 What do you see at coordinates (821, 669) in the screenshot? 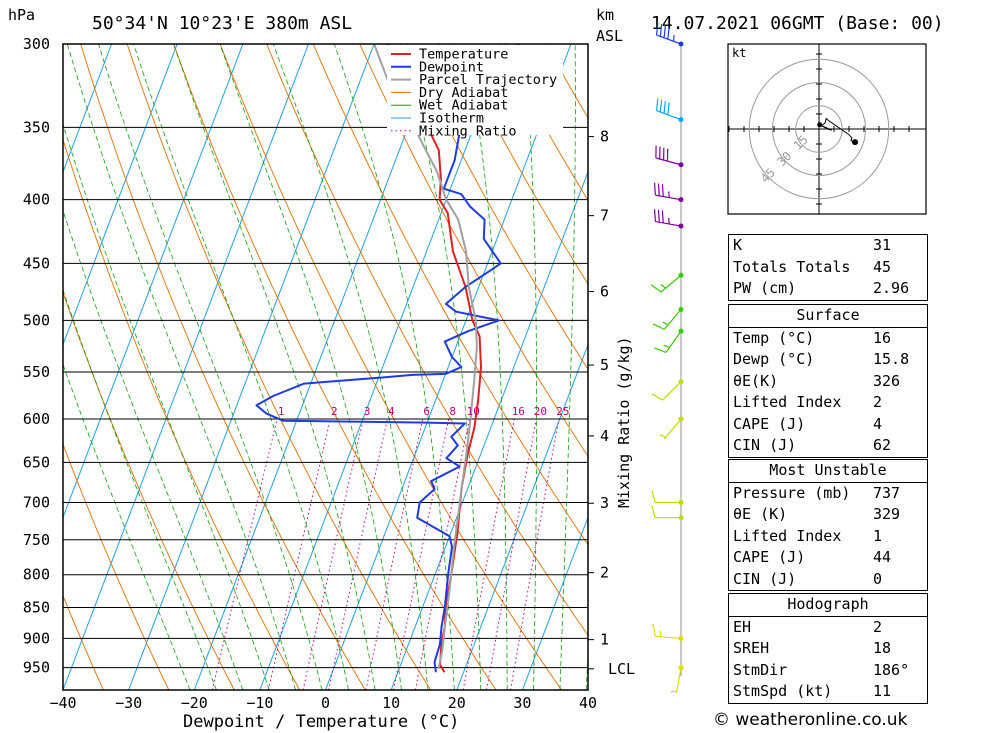
I see `hodo-stmdir: StmDir 186°` at bounding box center [821, 669].